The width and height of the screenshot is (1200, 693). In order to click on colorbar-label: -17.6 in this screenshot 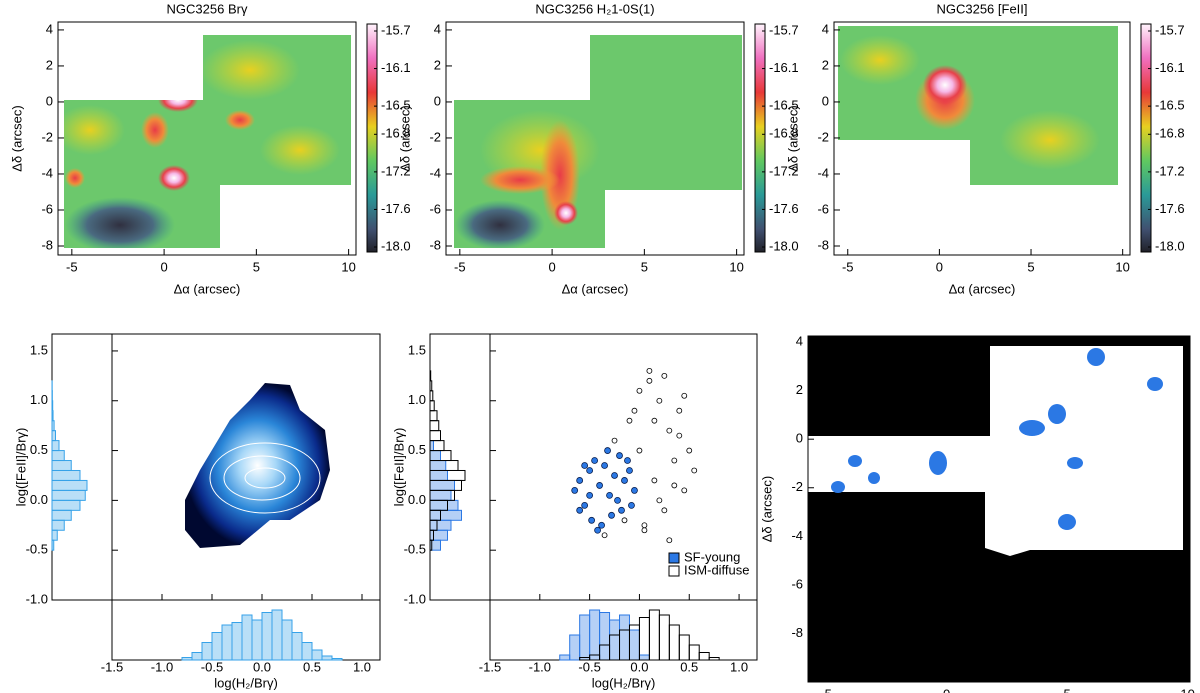, I will do `click(1170, 208)`.